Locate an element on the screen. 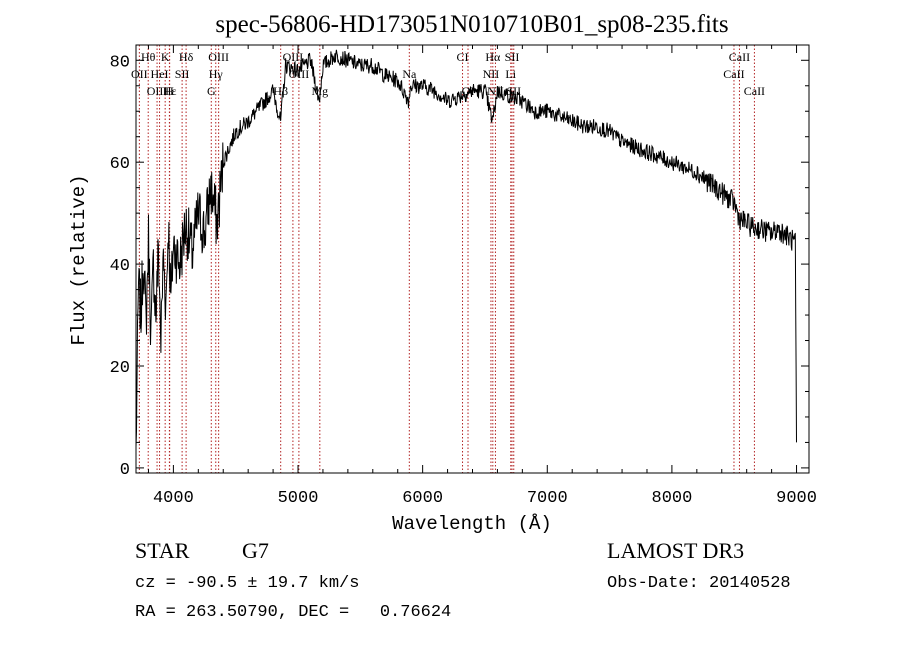  spectral-line-label: Na is located at coordinates (409, 74).